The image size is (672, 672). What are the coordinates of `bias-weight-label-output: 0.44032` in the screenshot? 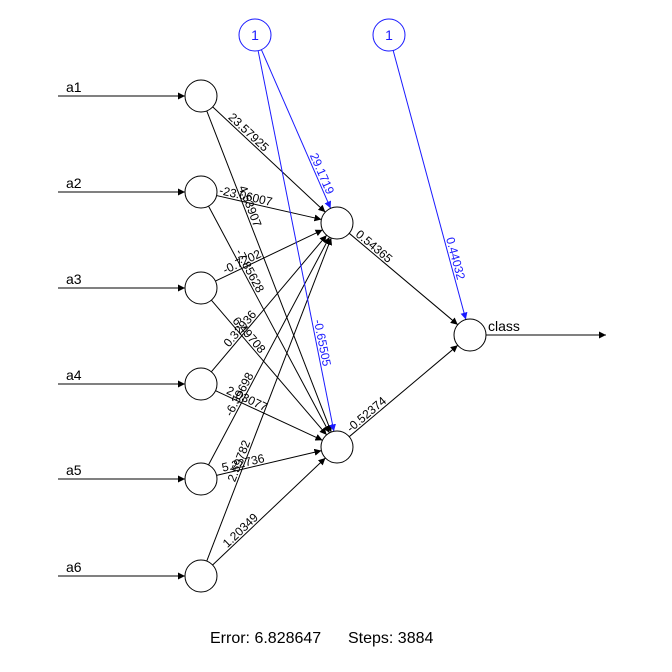 It's located at (455, 259).